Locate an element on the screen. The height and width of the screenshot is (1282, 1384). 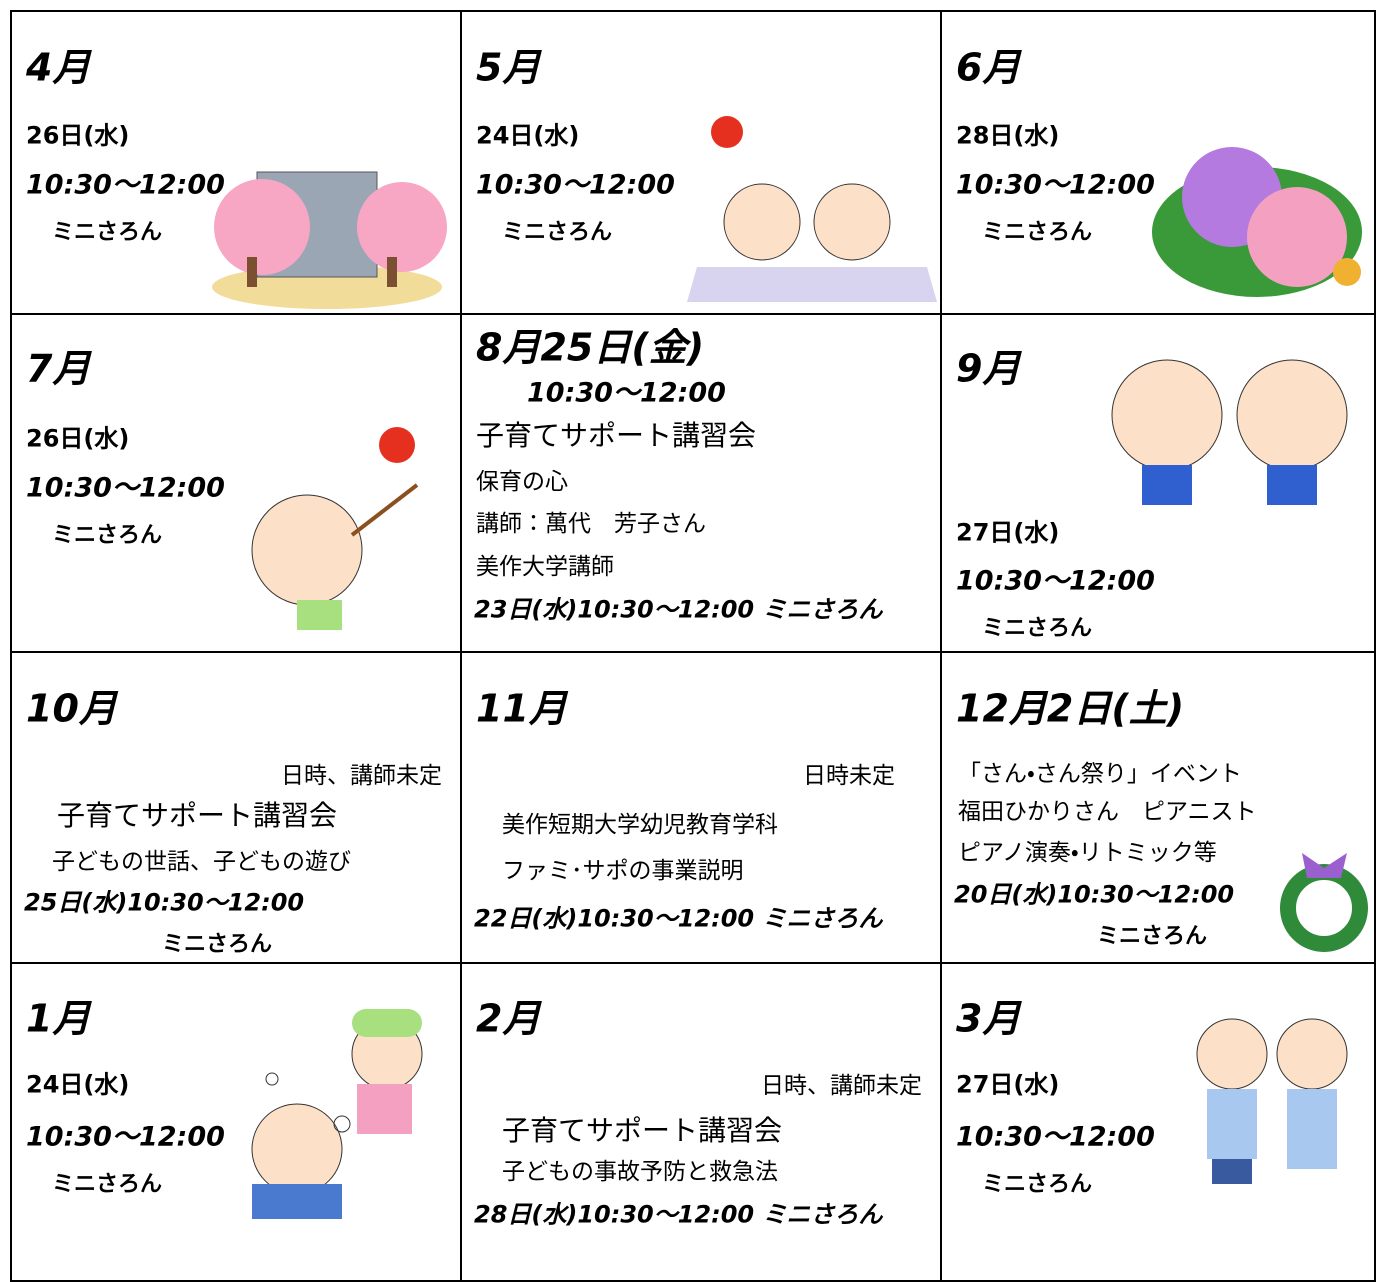
footer: 25日(水)10:30～12:00 is located at coordinates (164, 902).